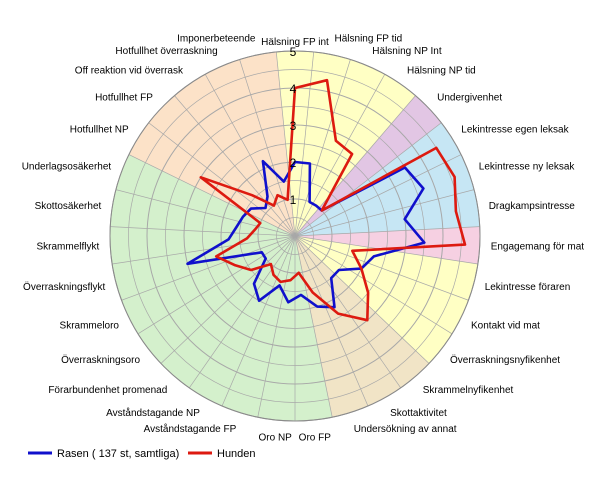 This screenshot has height=480, width=600. I want to click on category-label: Oro NP, so click(276, 438).